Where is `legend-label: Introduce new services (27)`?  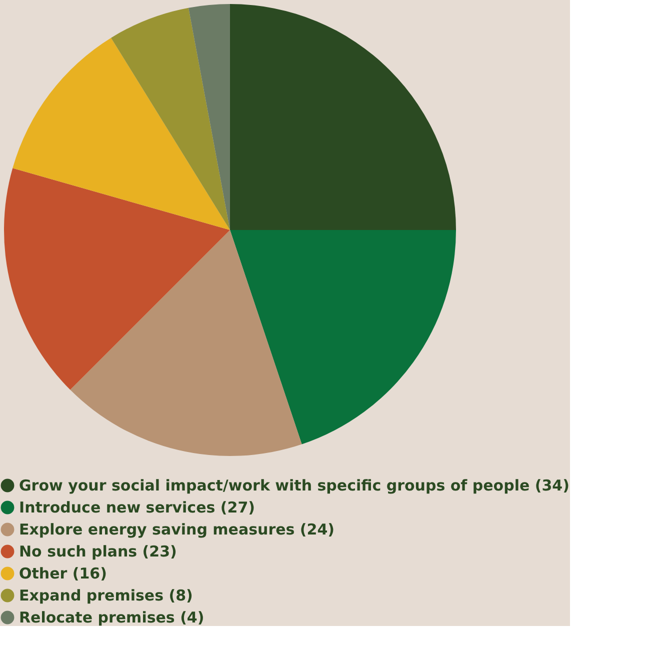 legend-label: Introduce new services (27) is located at coordinates (137, 507).